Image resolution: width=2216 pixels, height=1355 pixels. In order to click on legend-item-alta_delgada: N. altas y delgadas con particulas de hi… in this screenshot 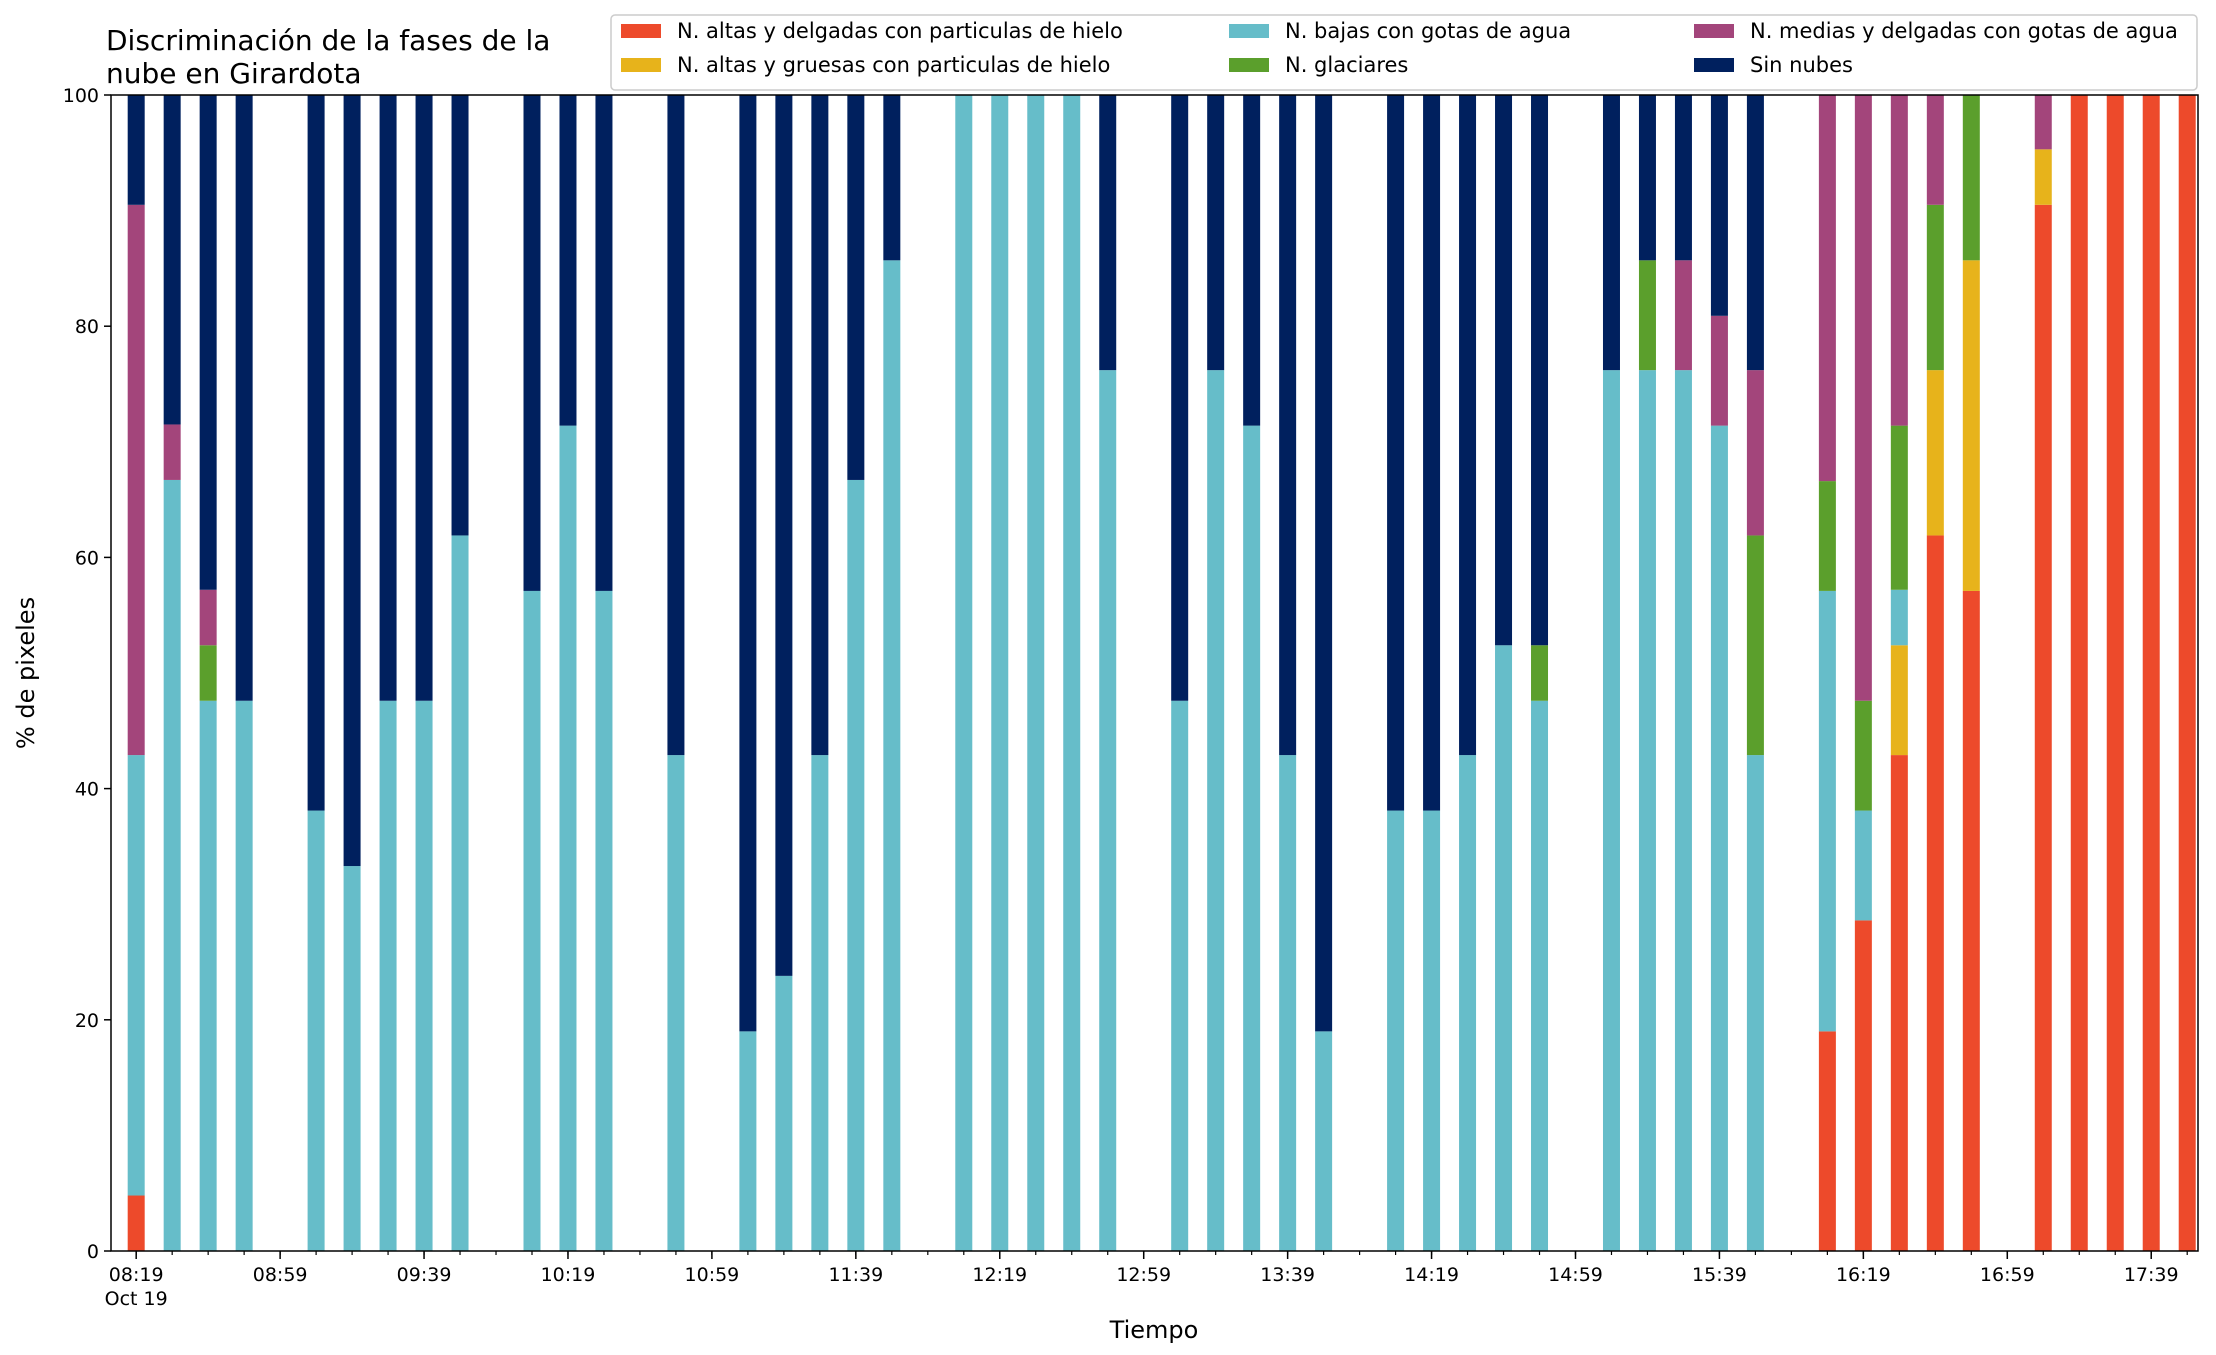, I will do `click(872, 31)`.